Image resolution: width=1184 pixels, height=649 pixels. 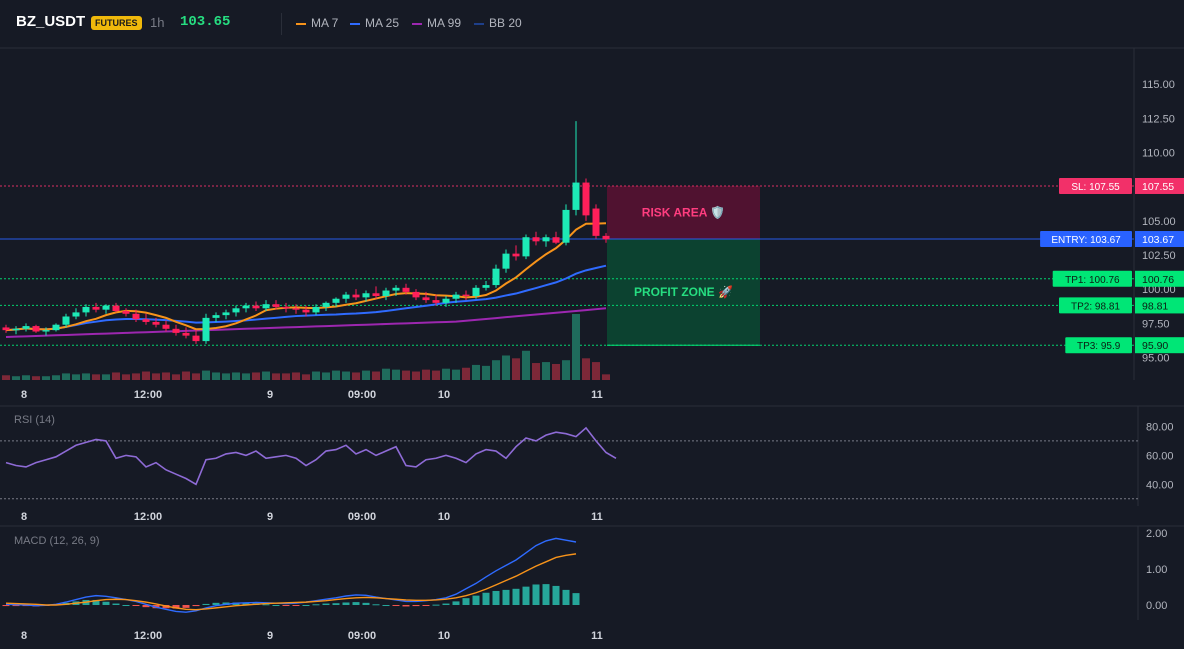 I want to click on ma25-label: MA 25, so click(x=382, y=23).